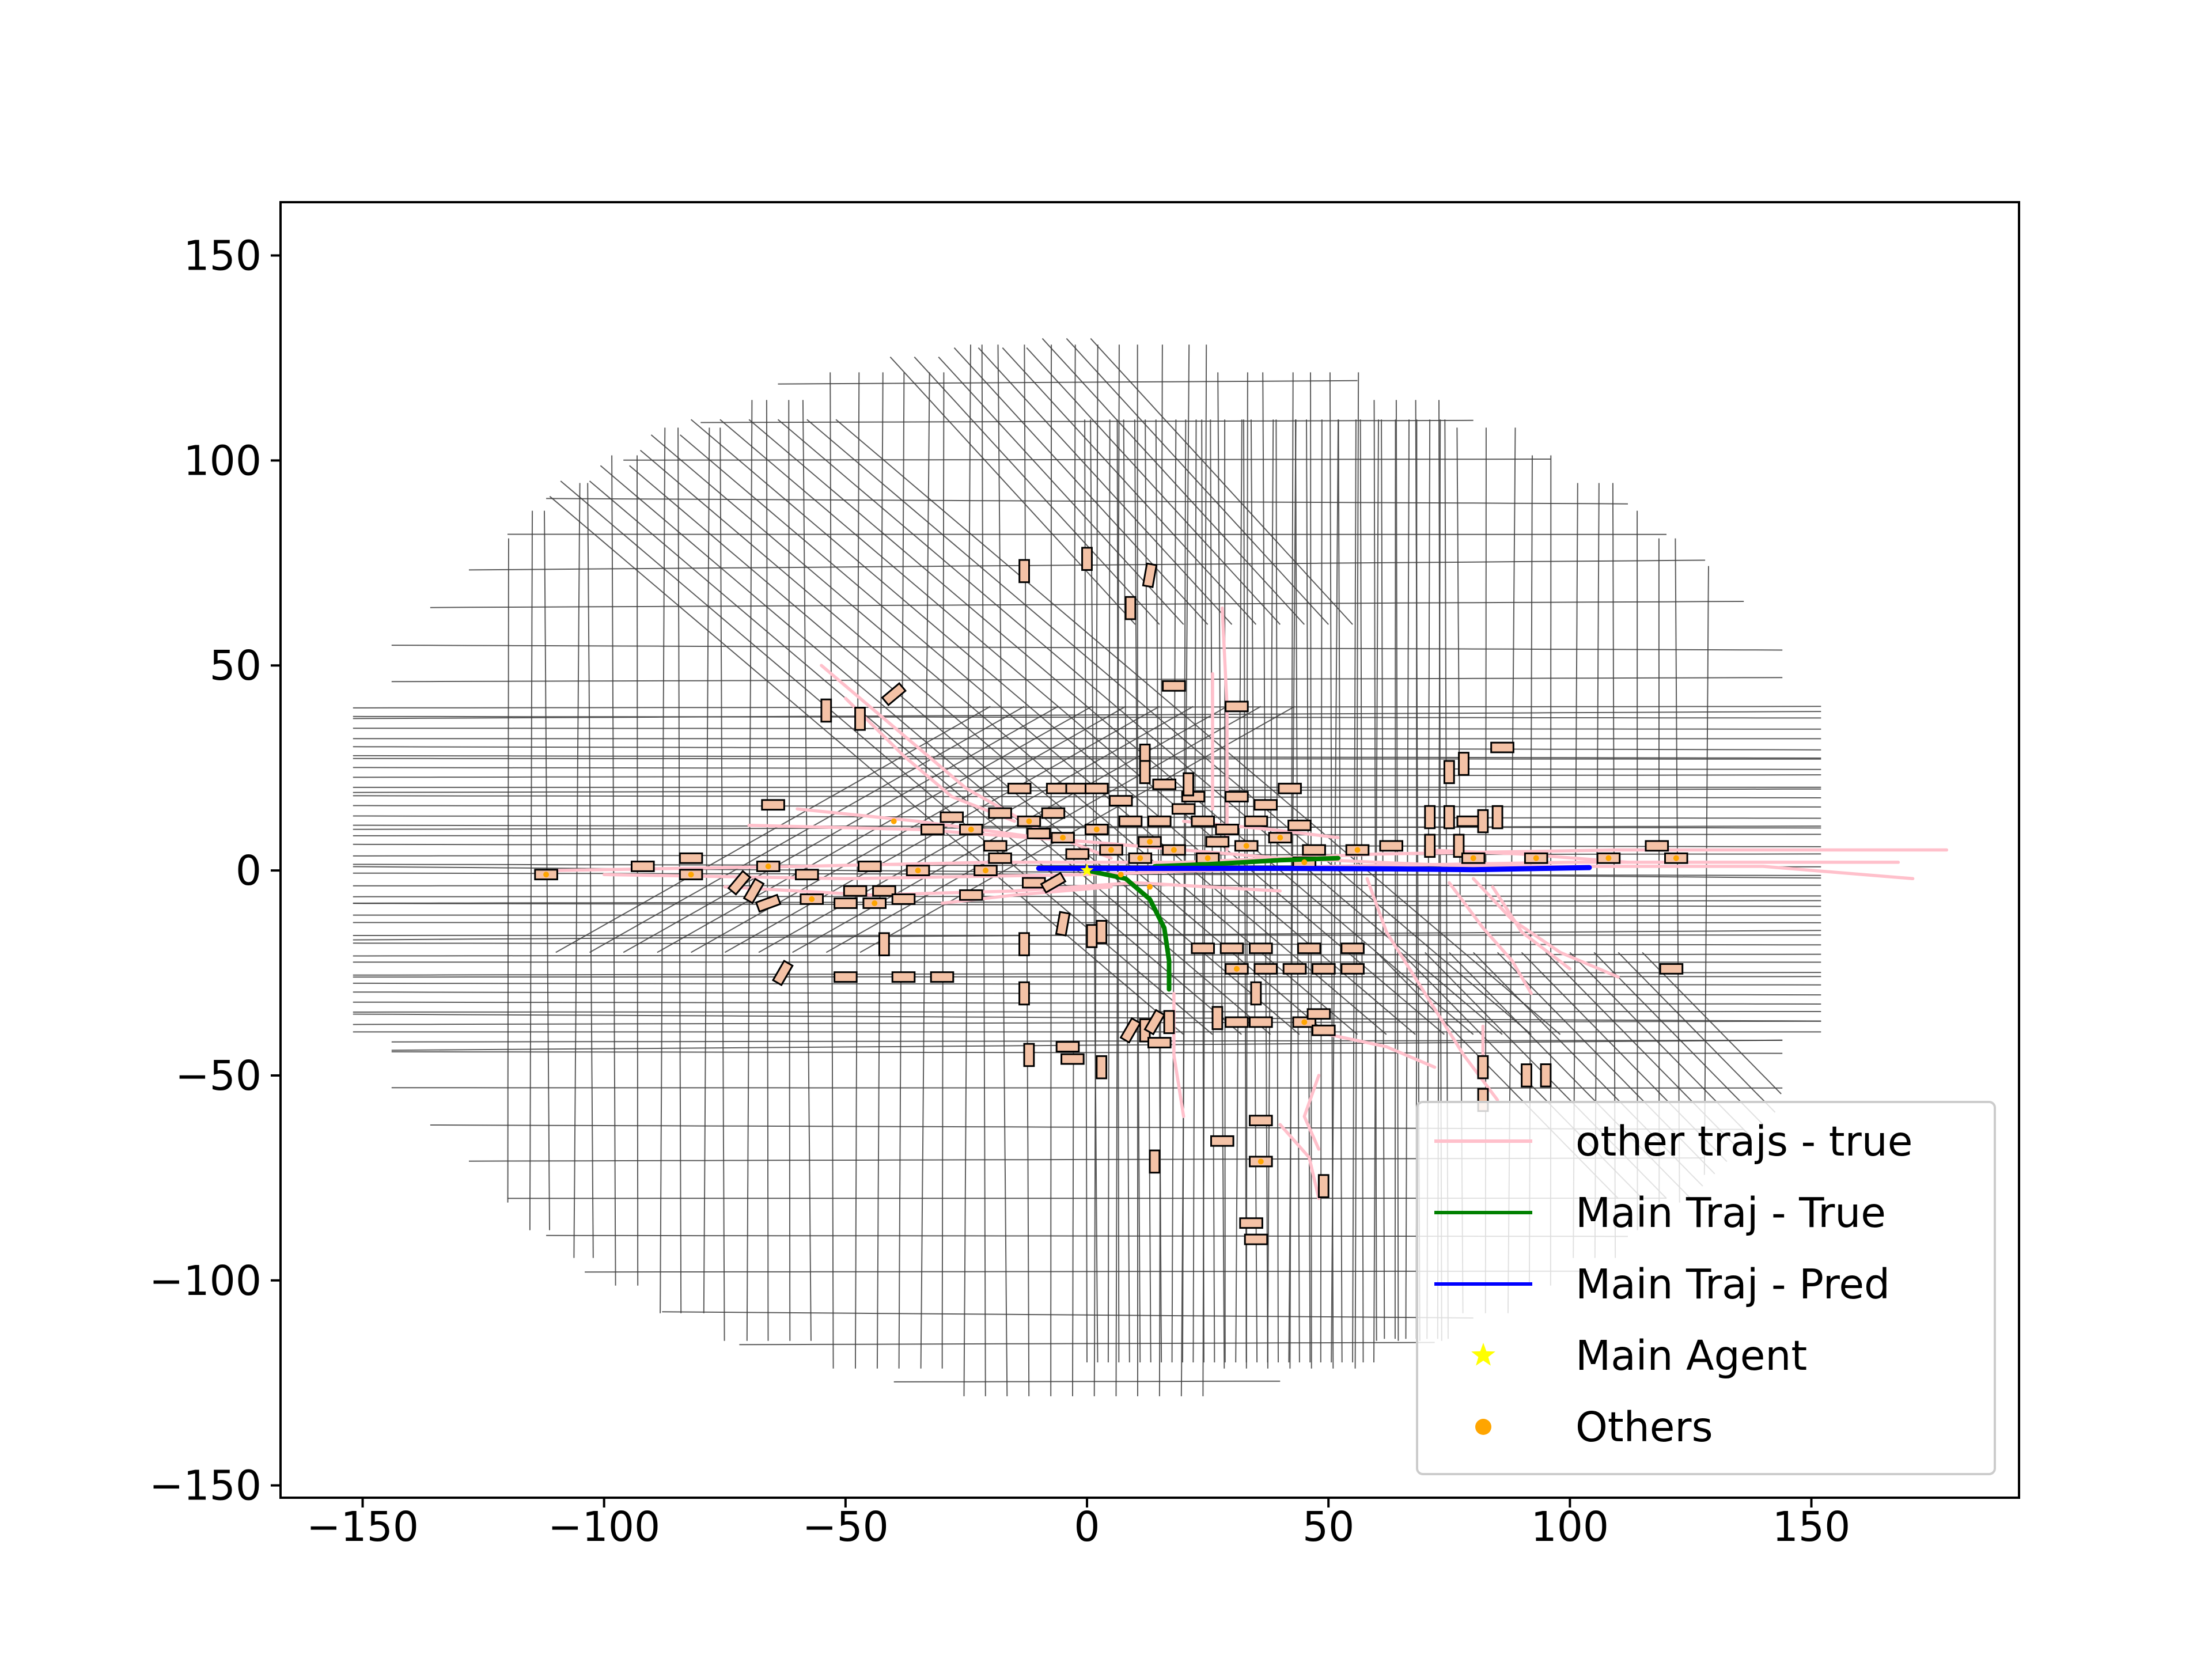  What do you see at coordinates (1570, 1527) in the screenshot?
I see `x-tick-label-5: 100` at bounding box center [1570, 1527].